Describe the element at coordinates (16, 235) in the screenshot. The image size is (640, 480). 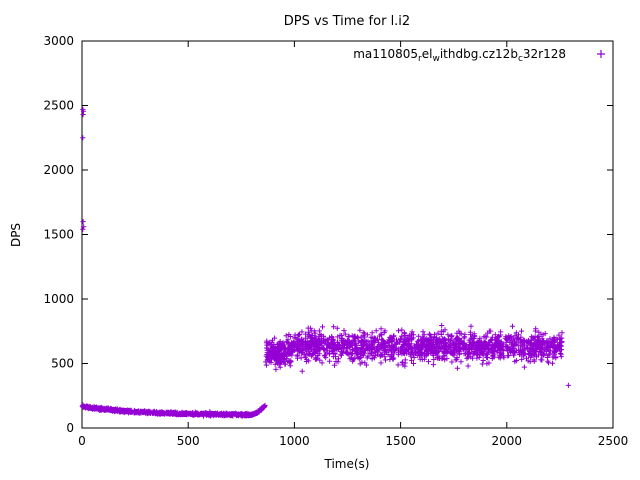
I see `y-axis-label: DPS` at that location.